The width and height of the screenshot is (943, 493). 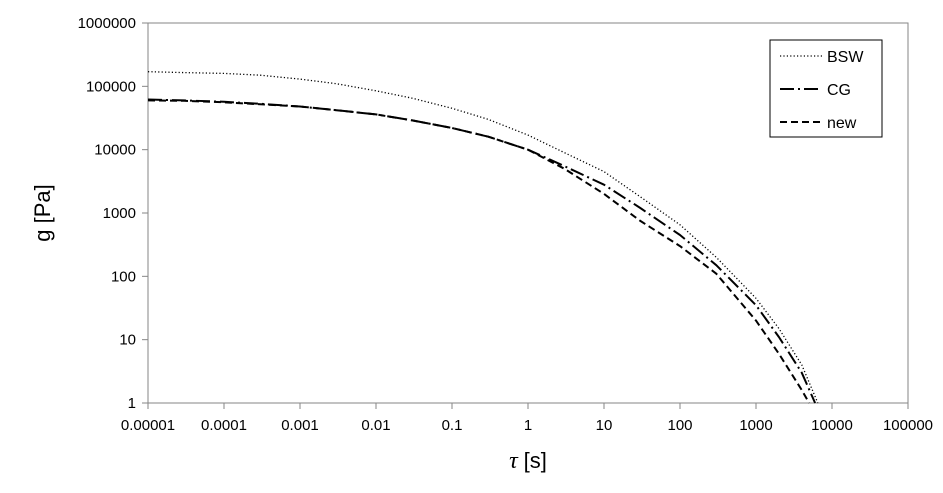 What do you see at coordinates (300, 425) in the screenshot?
I see `x-tick-label: 0.001` at bounding box center [300, 425].